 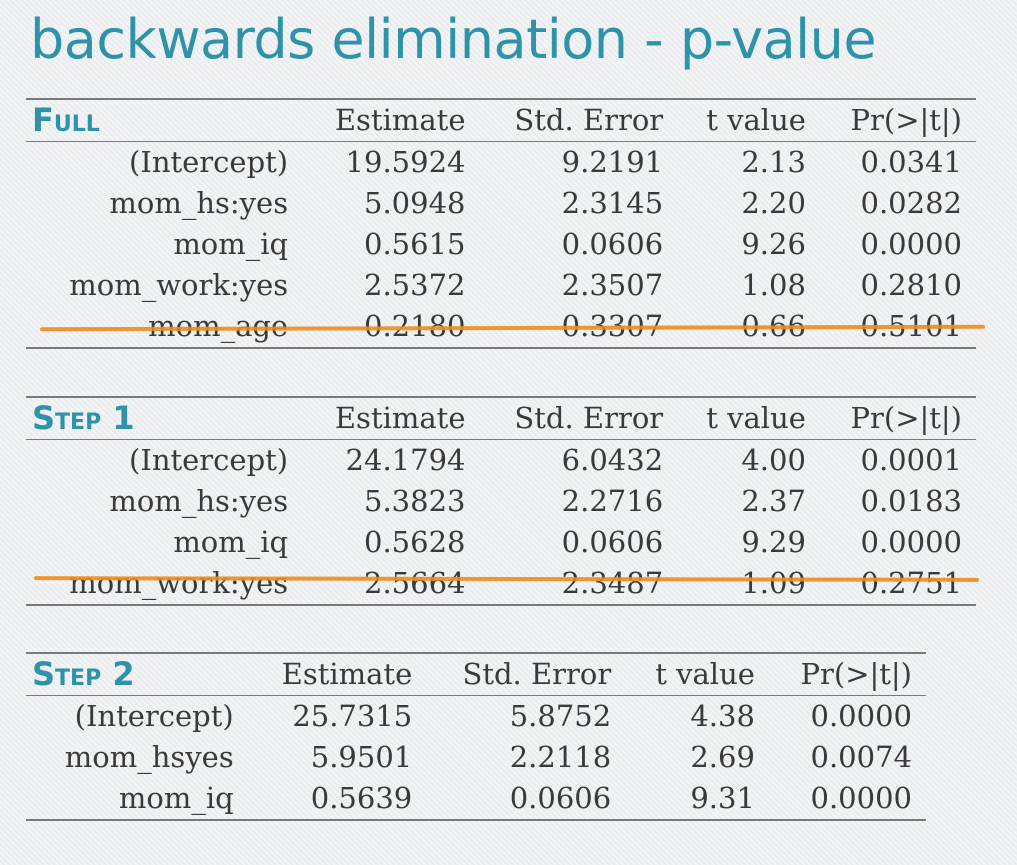 What do you see at coordinates (476, 717) in the screenshot?
I see `table-row: (Intercept) 25.7315 5.8752 4.38 0.0000` at bounding box center [476, 717].